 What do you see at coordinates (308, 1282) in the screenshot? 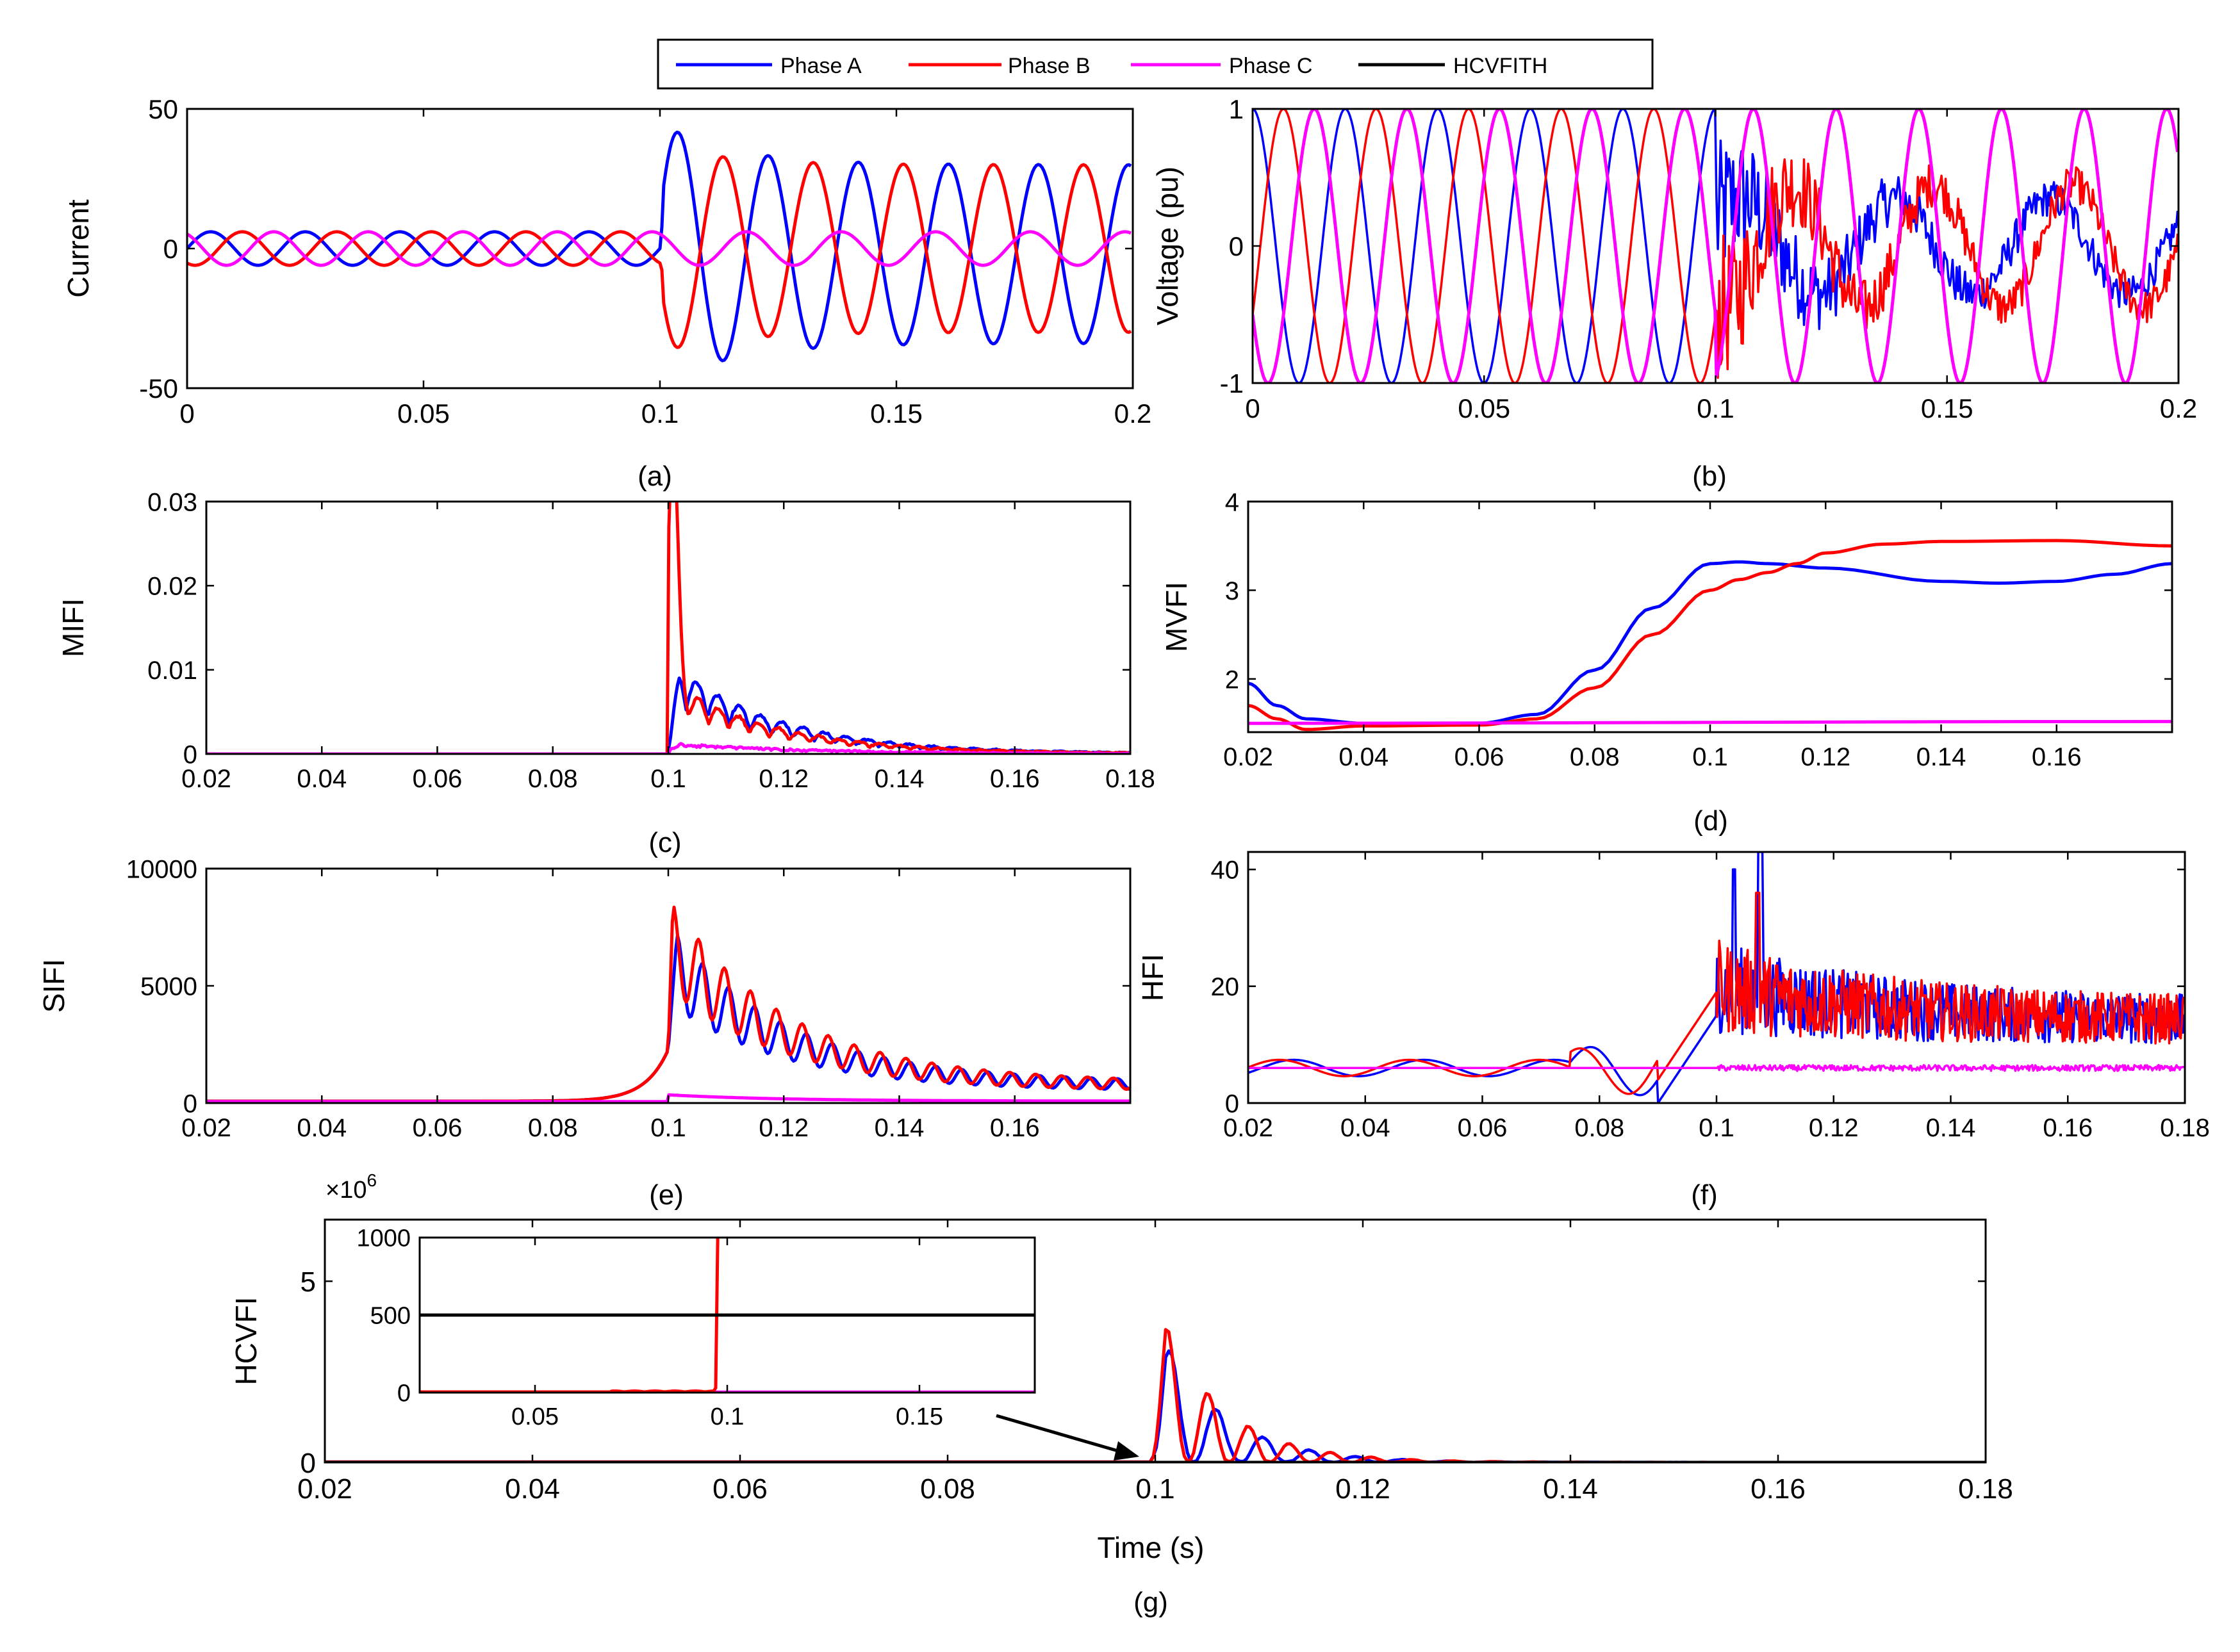
I see `y-tick-label: 5` at bounding box center [308, 1282].